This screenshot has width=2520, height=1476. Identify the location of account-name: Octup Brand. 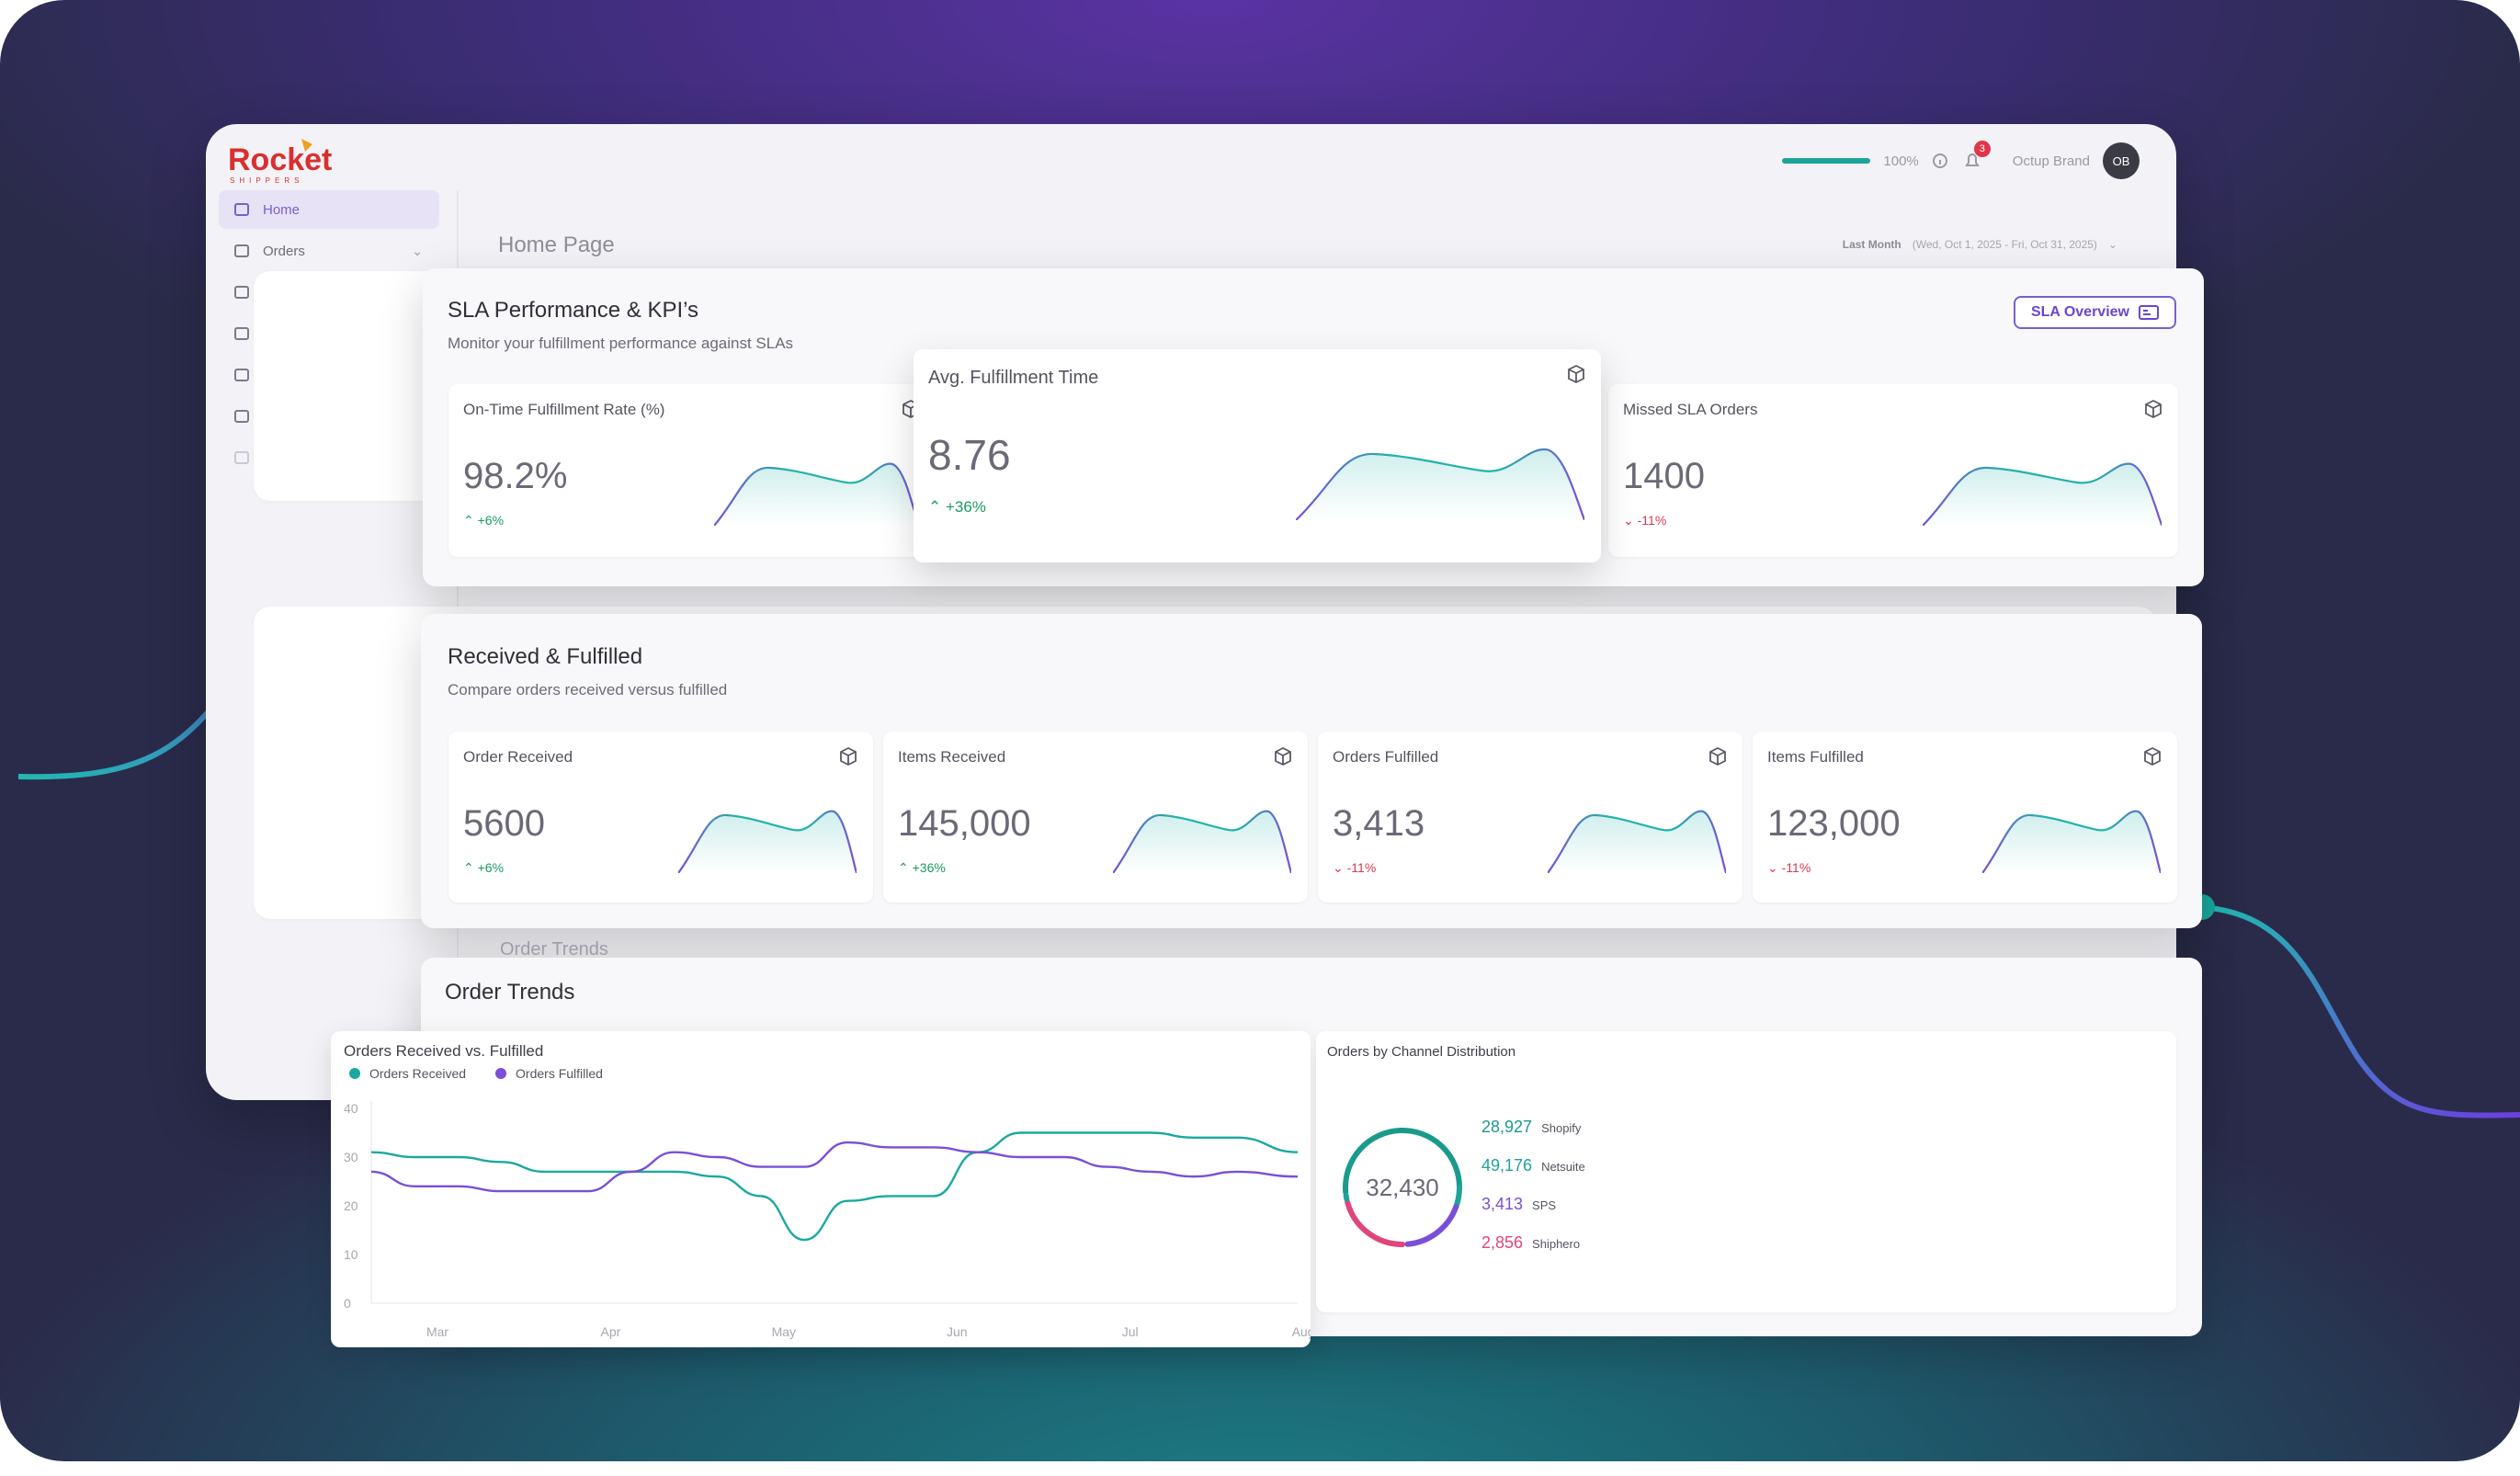
(2051, 161).